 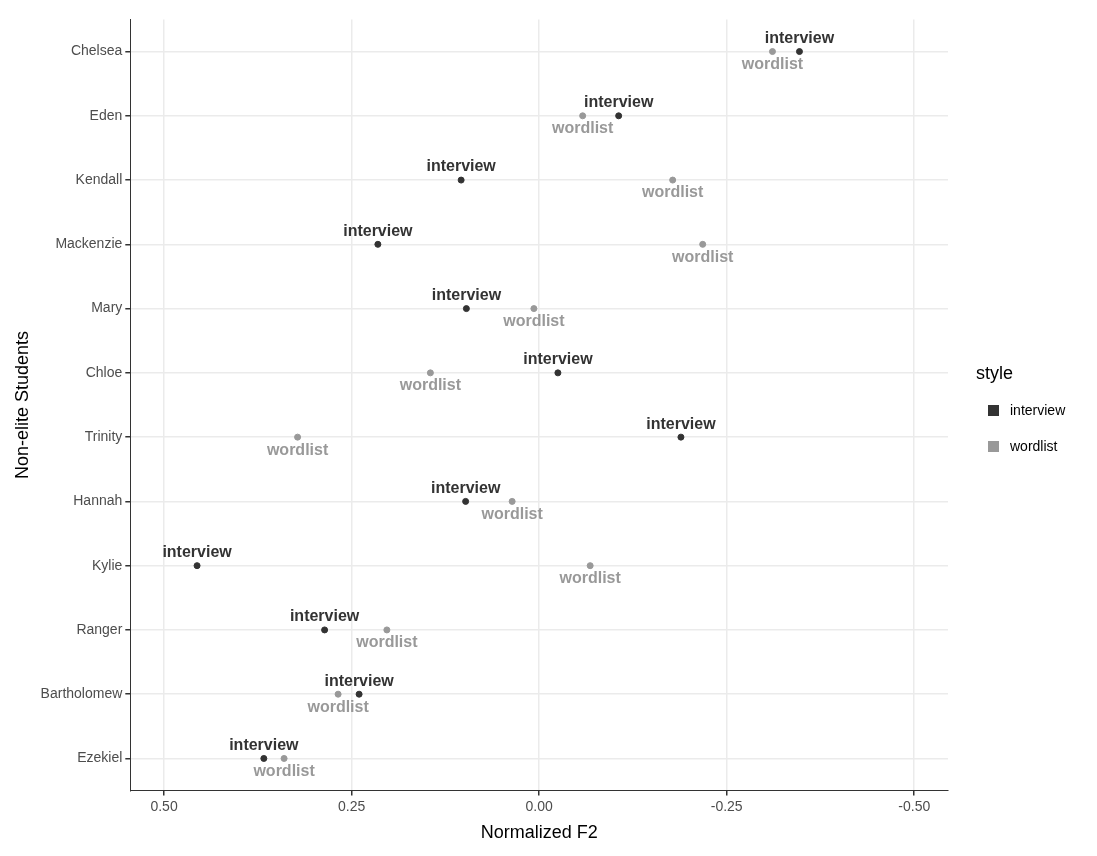 I want to click on y-tick-label: Bartholomew, so click(x=82, y=693).